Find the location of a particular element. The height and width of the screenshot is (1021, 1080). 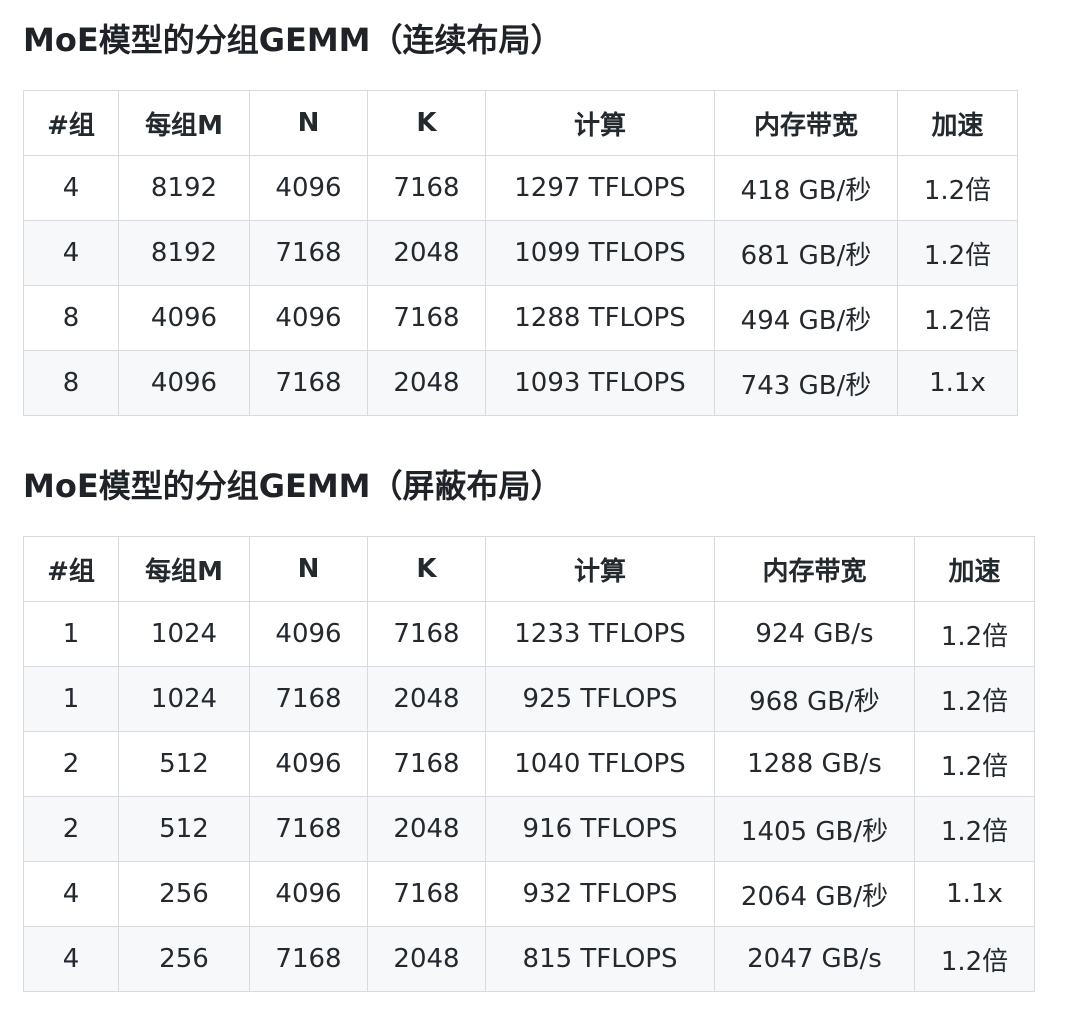

cell-compute: 1093 TFLOPS is located at coordinates (600, 383).